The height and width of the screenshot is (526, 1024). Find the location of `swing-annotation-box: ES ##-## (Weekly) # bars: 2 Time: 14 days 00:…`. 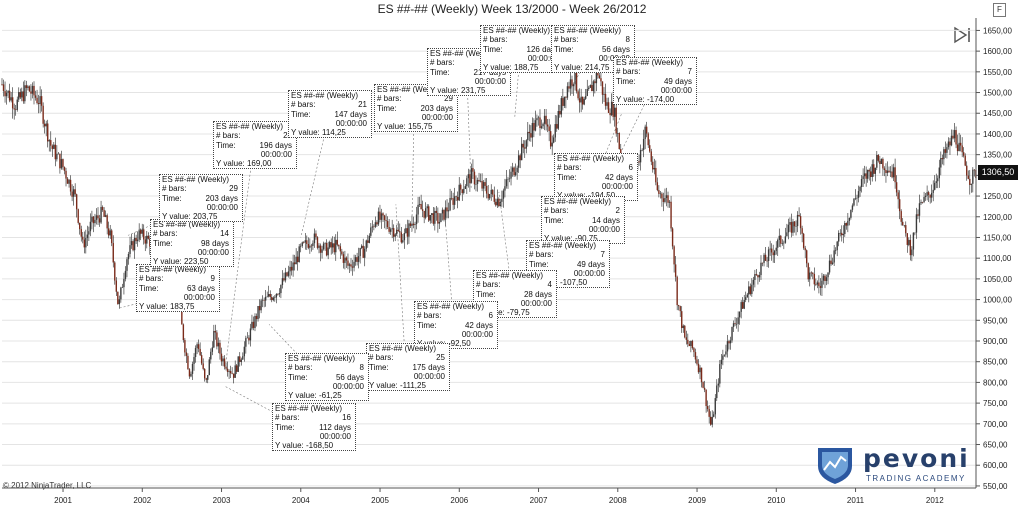

swing-annotation-box: ES ##-## (Weekly) # bars: 2 Time: 14 days 00:… is located at coordinates (583, 220).